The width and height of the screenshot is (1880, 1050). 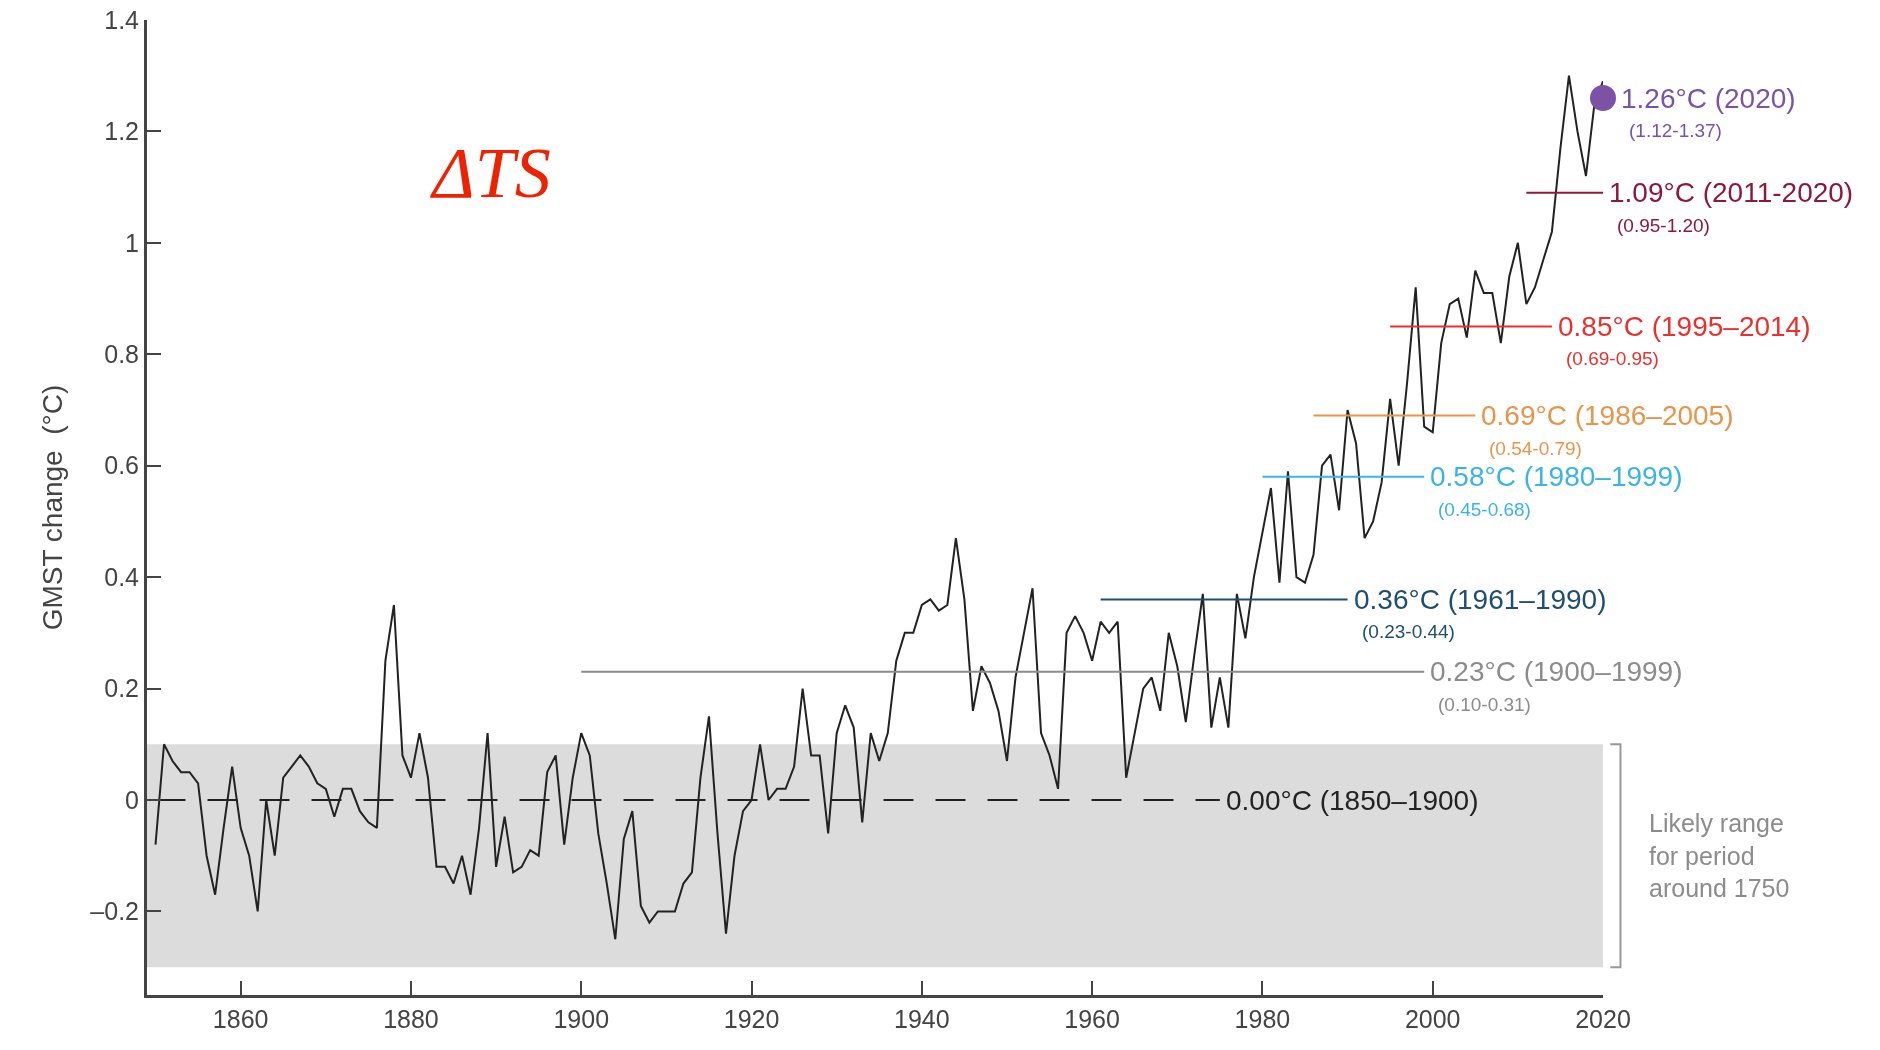 What do you see at coordinates (121, 131) in the screenshot?
I see `y-tick-label: 1.2` at bounding box center [121, 131].